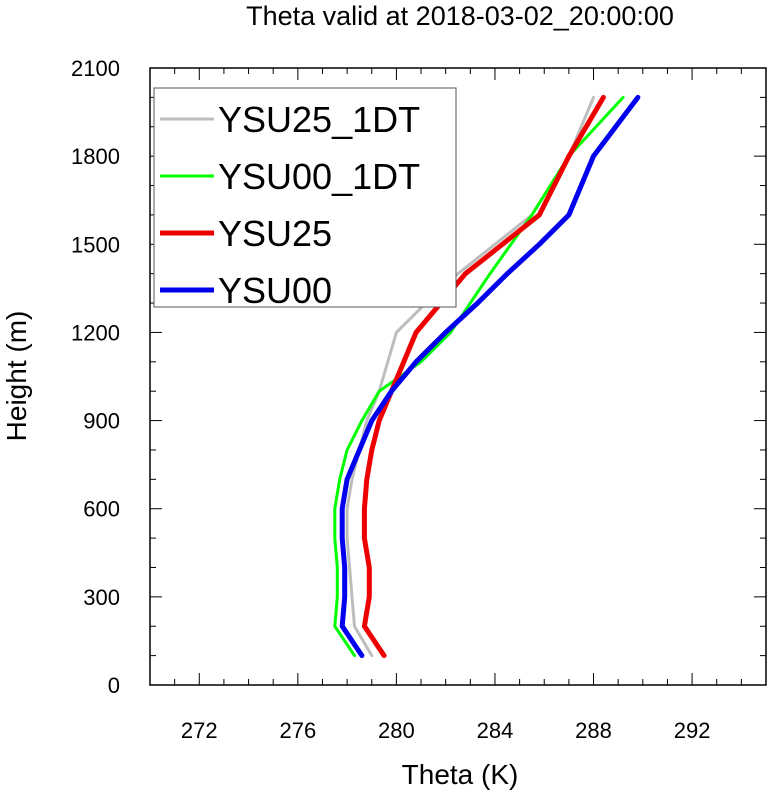 Image resolution: width=783 pixels, height=796 pixels. What do you see at coordinates (101, 421) in the screenshot?
I see `y-tick-label: 900` at bounding box center [101, 421].